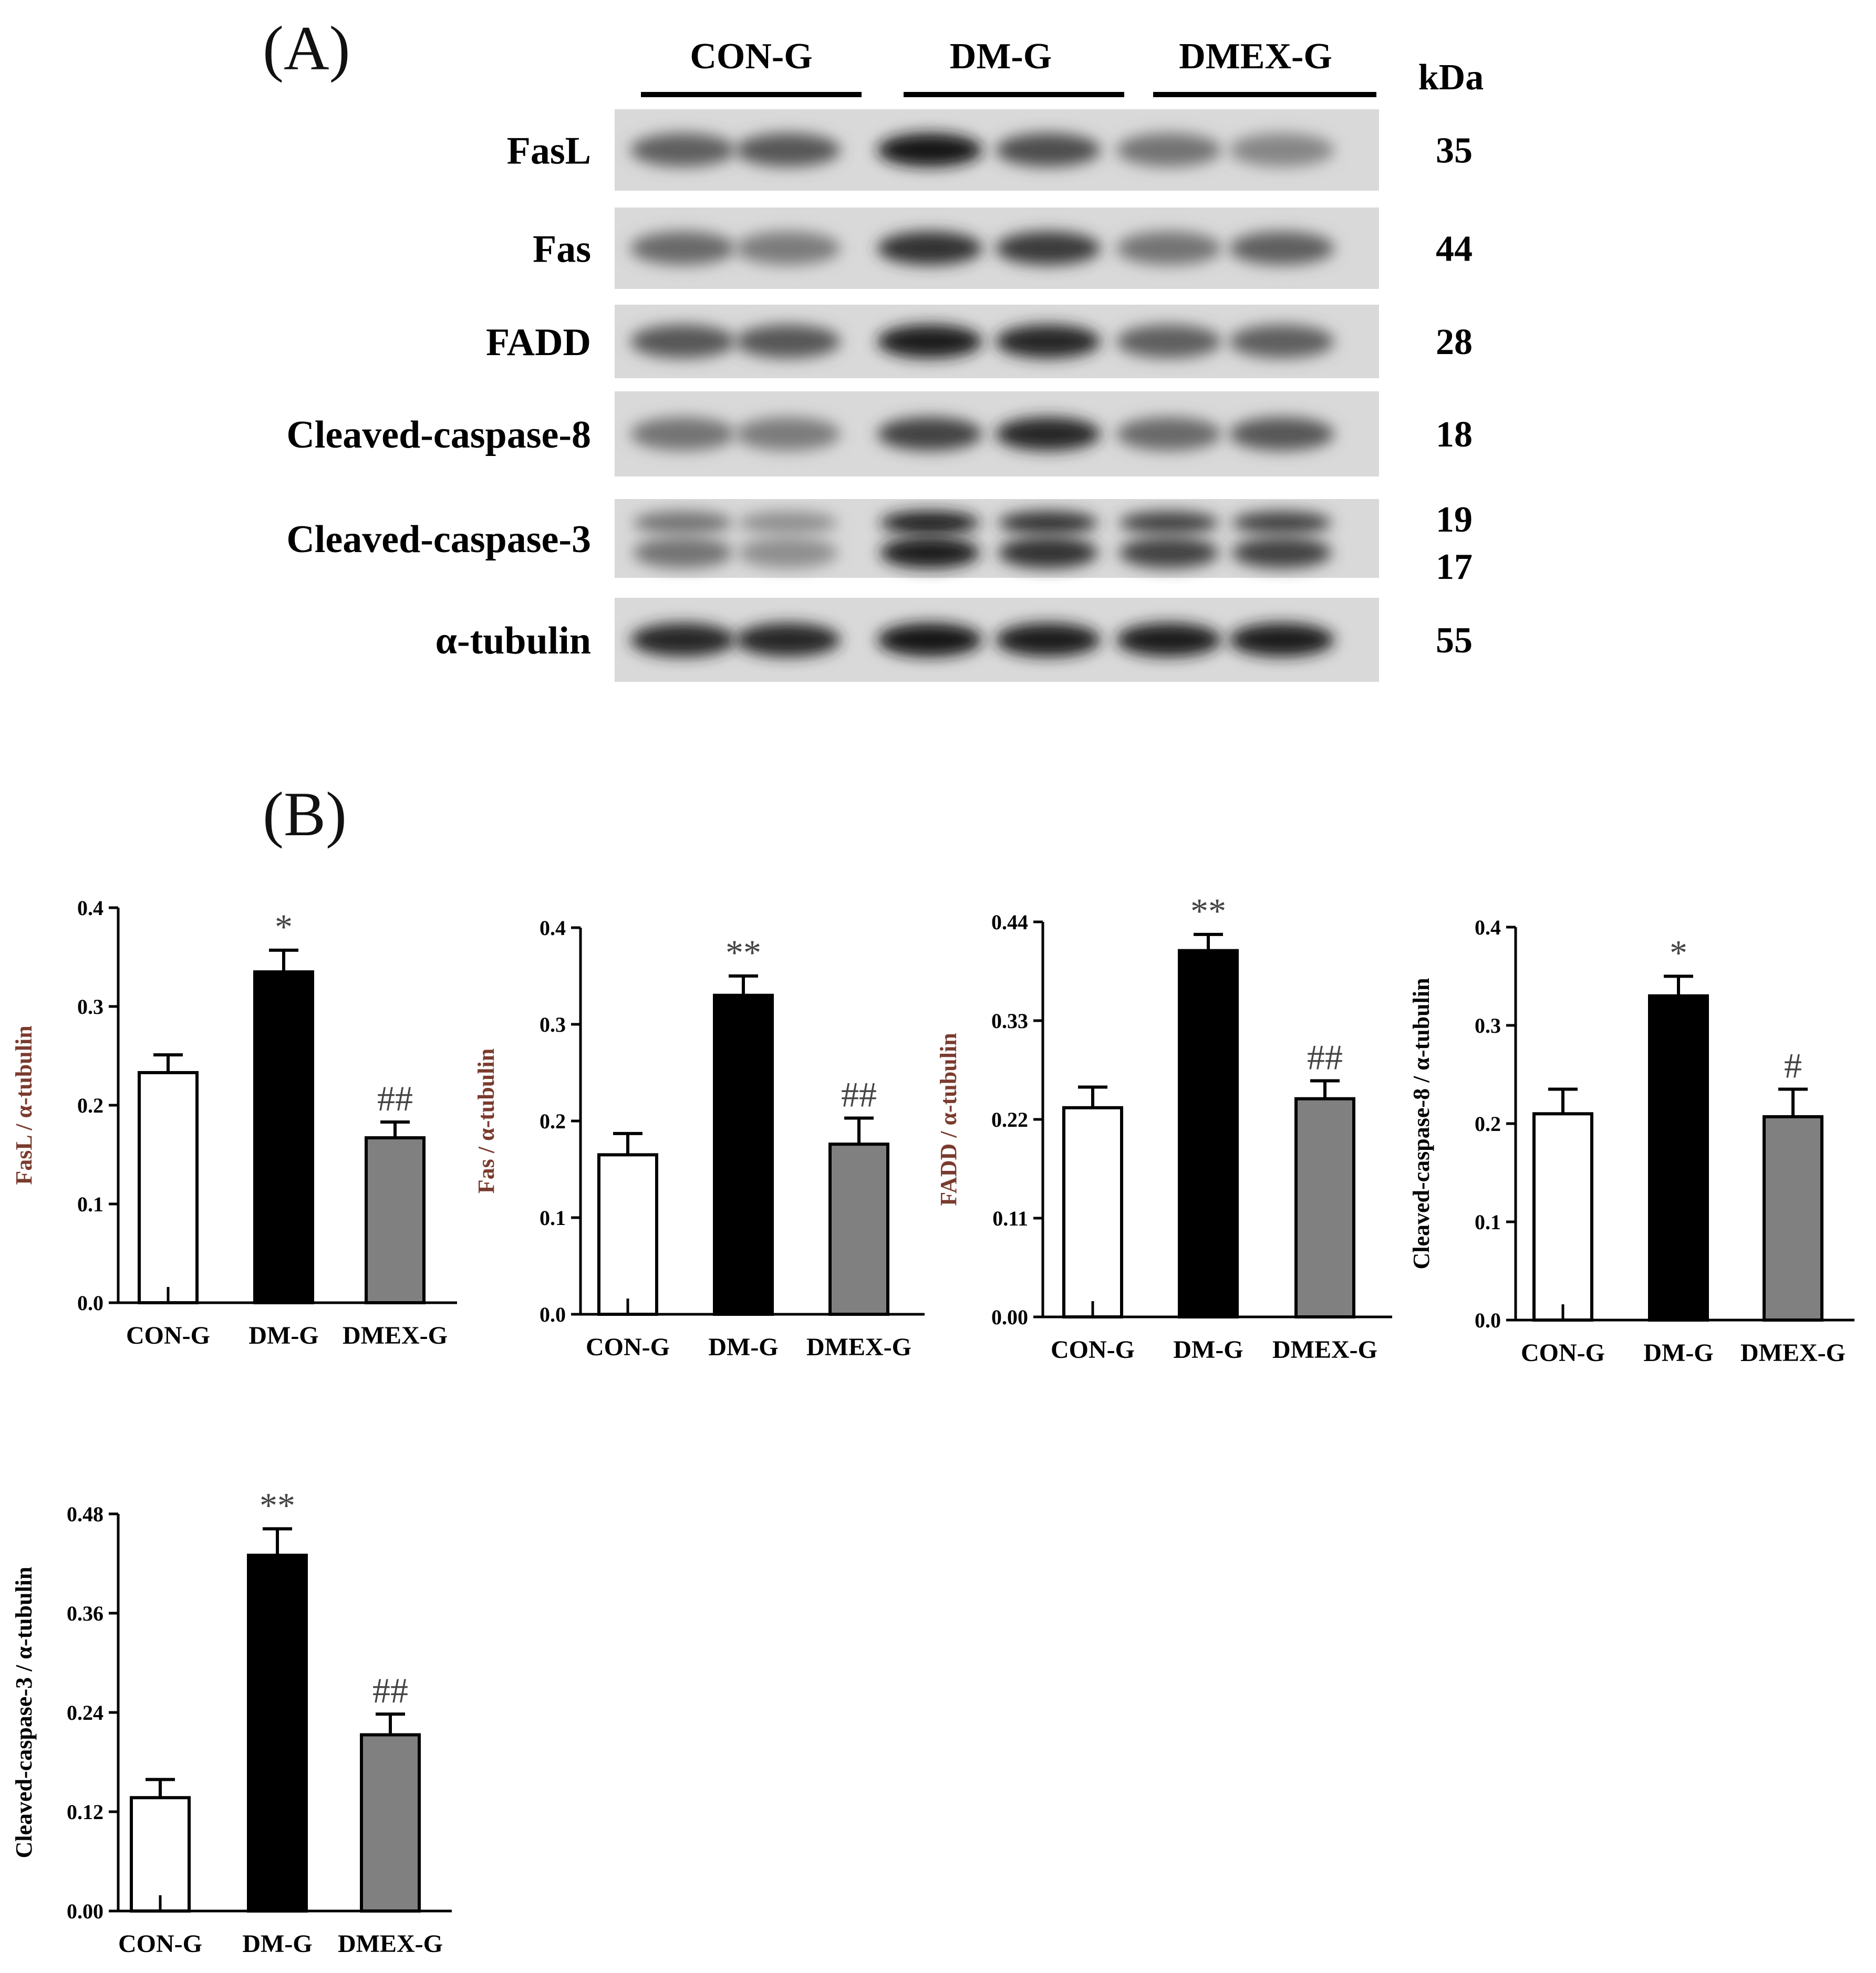 The height and width of the screenshot is (1973, 1876). I want to click on y-tick-label: 0.24, so click(85, 1713).